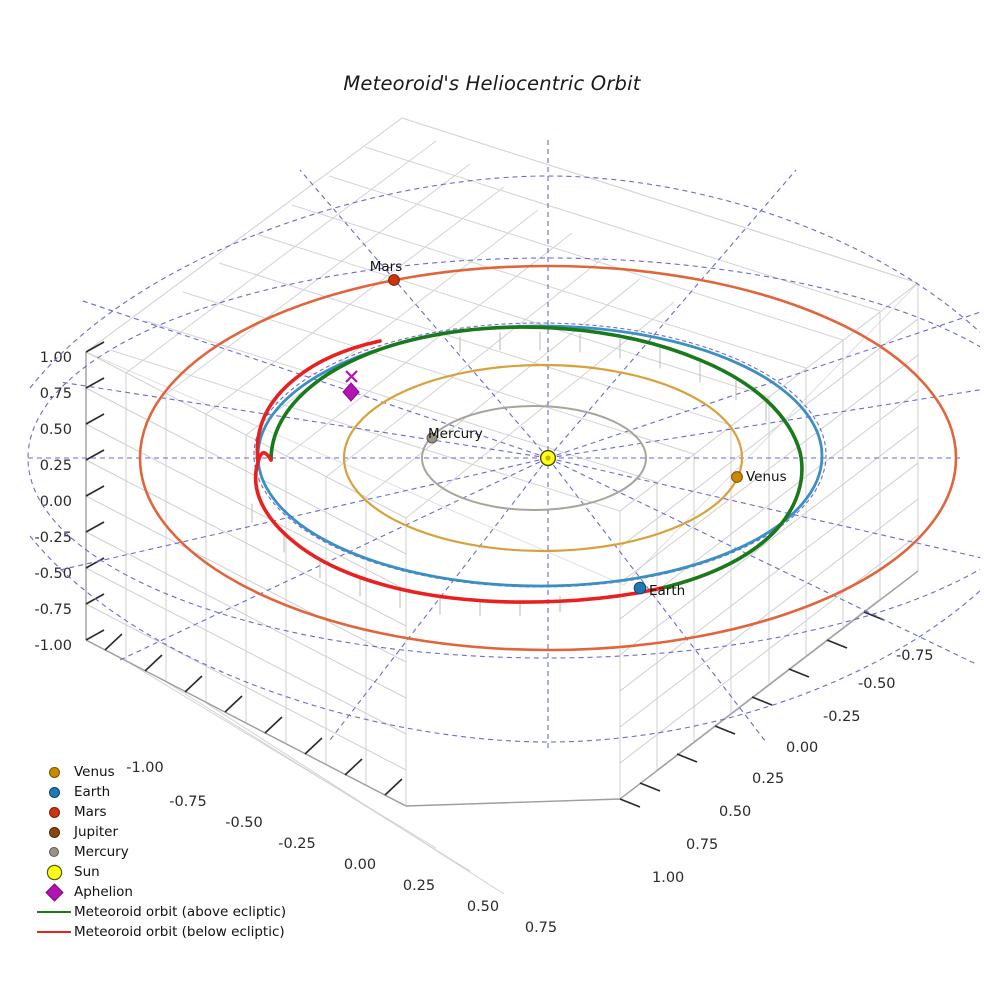  Describe the element at coordinates (87, 872) in the screenshot. I see `legend-label-sun: Sun` at that location.